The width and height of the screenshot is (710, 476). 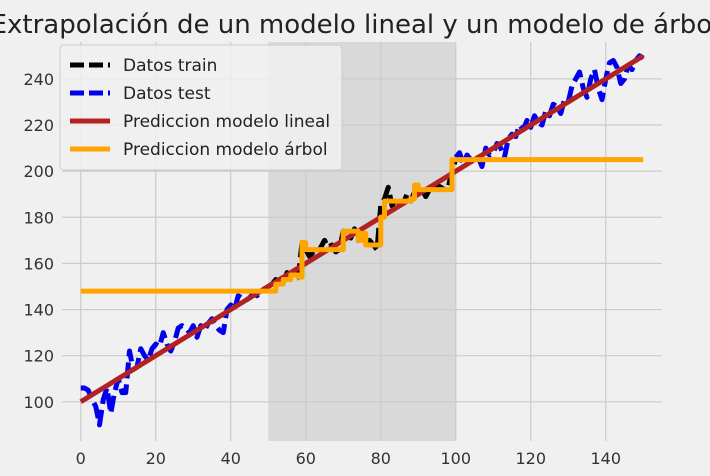 I want to click on legend-label: Datos train, so click(x=170, y=66).